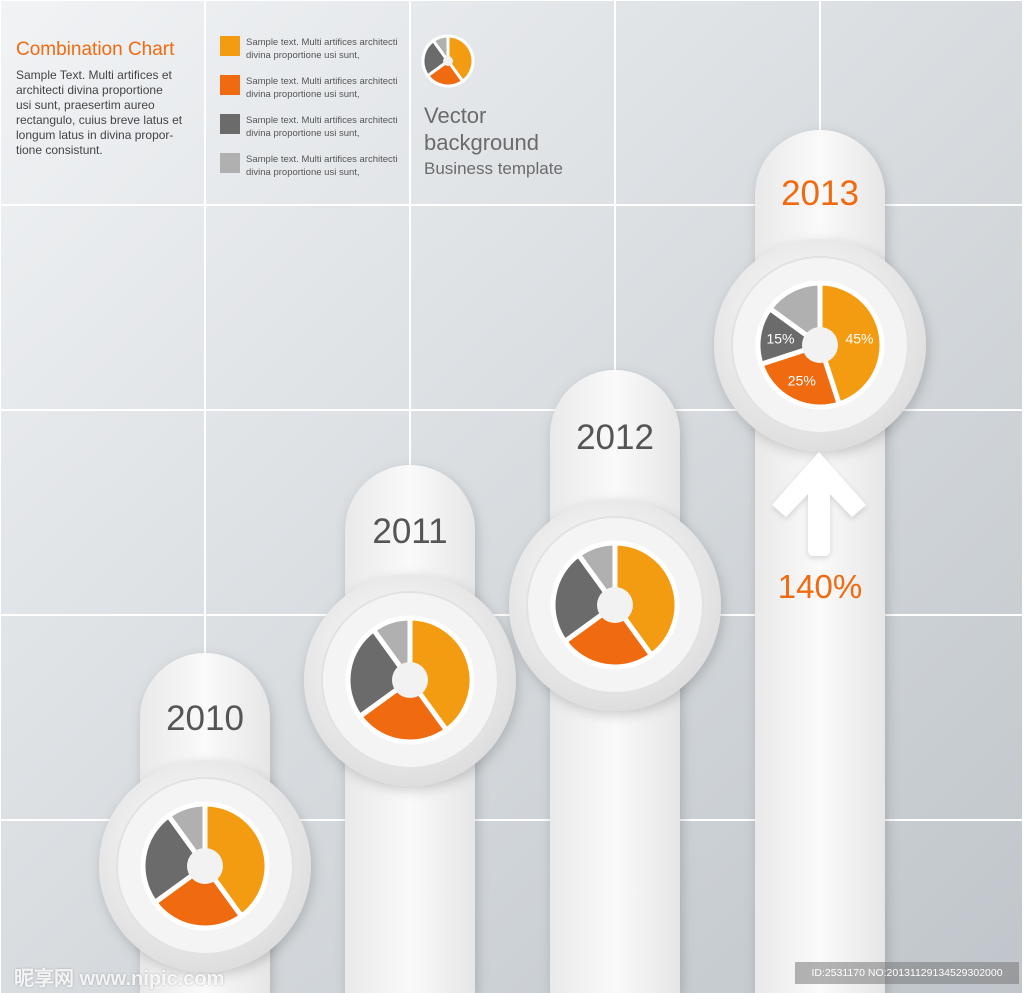  I want to click on arrow-up-icon, so click(819, 504).